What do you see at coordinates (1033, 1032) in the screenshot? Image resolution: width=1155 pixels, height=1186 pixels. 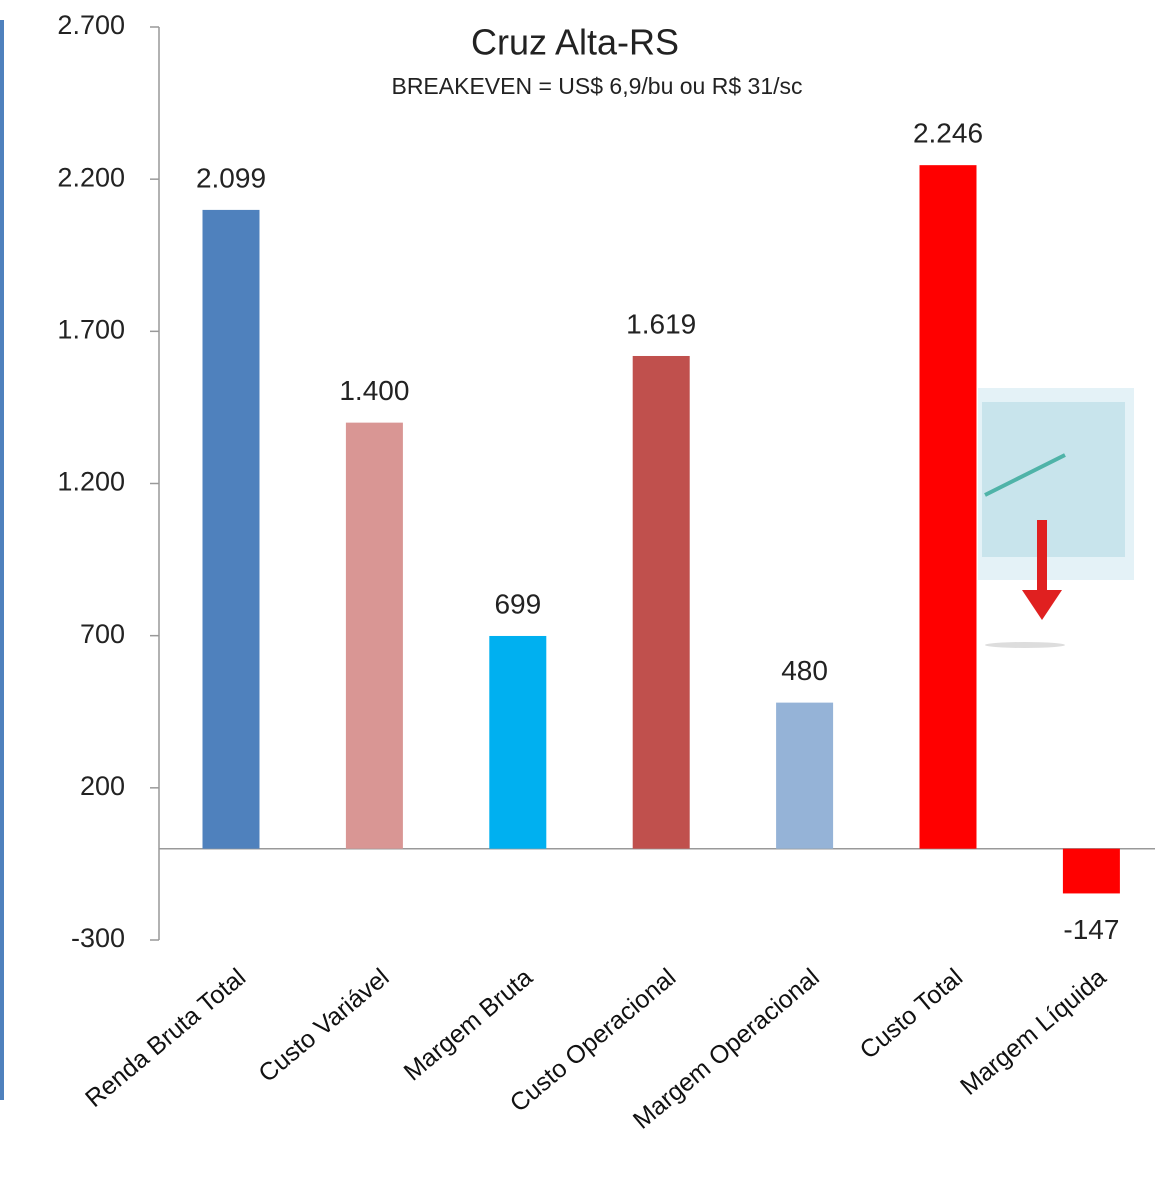 I see `x-tick-label: Margem Líquida` at bounding box center [1033, 1032].